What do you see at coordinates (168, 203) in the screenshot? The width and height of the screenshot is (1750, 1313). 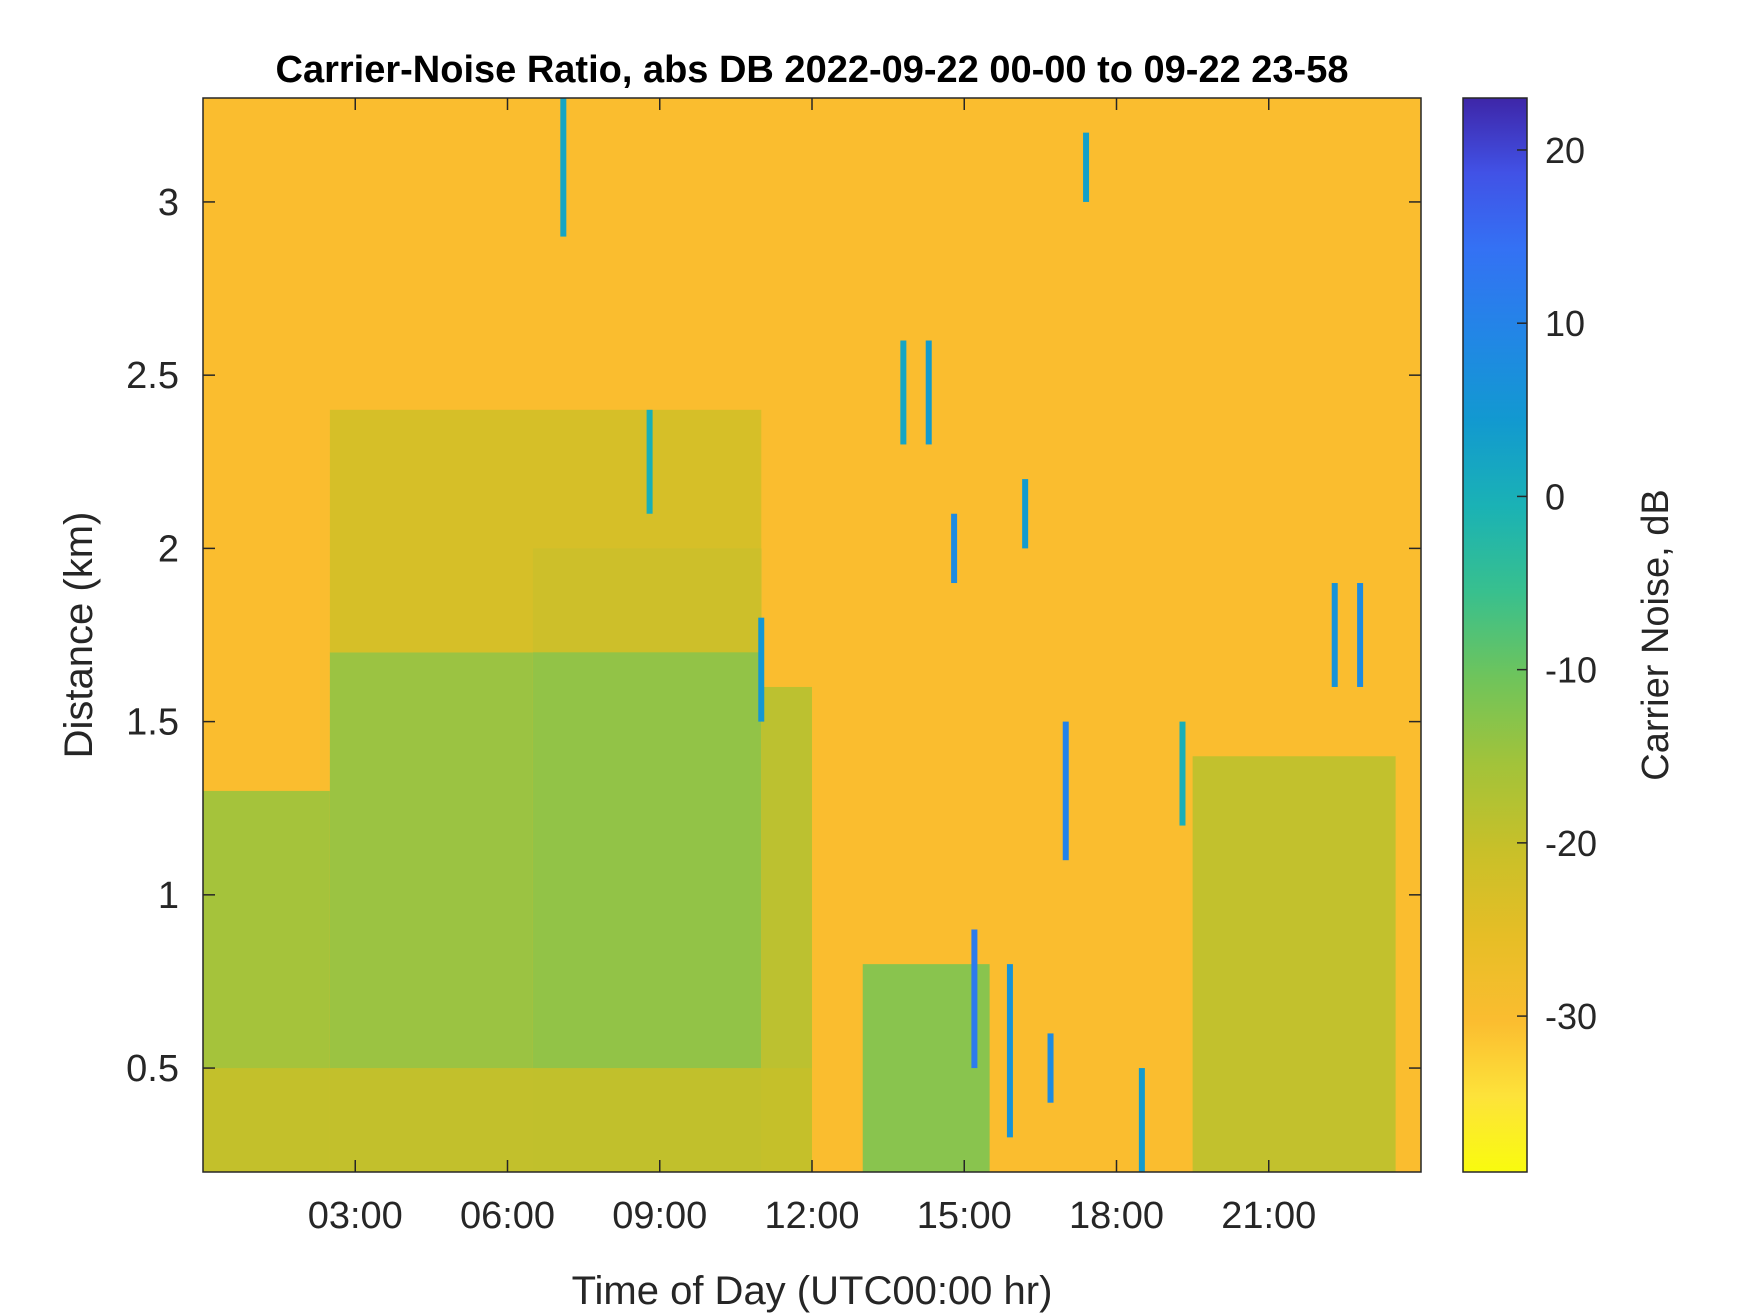 I see `y-tick-label: 3` at bounding box center [168, 203].